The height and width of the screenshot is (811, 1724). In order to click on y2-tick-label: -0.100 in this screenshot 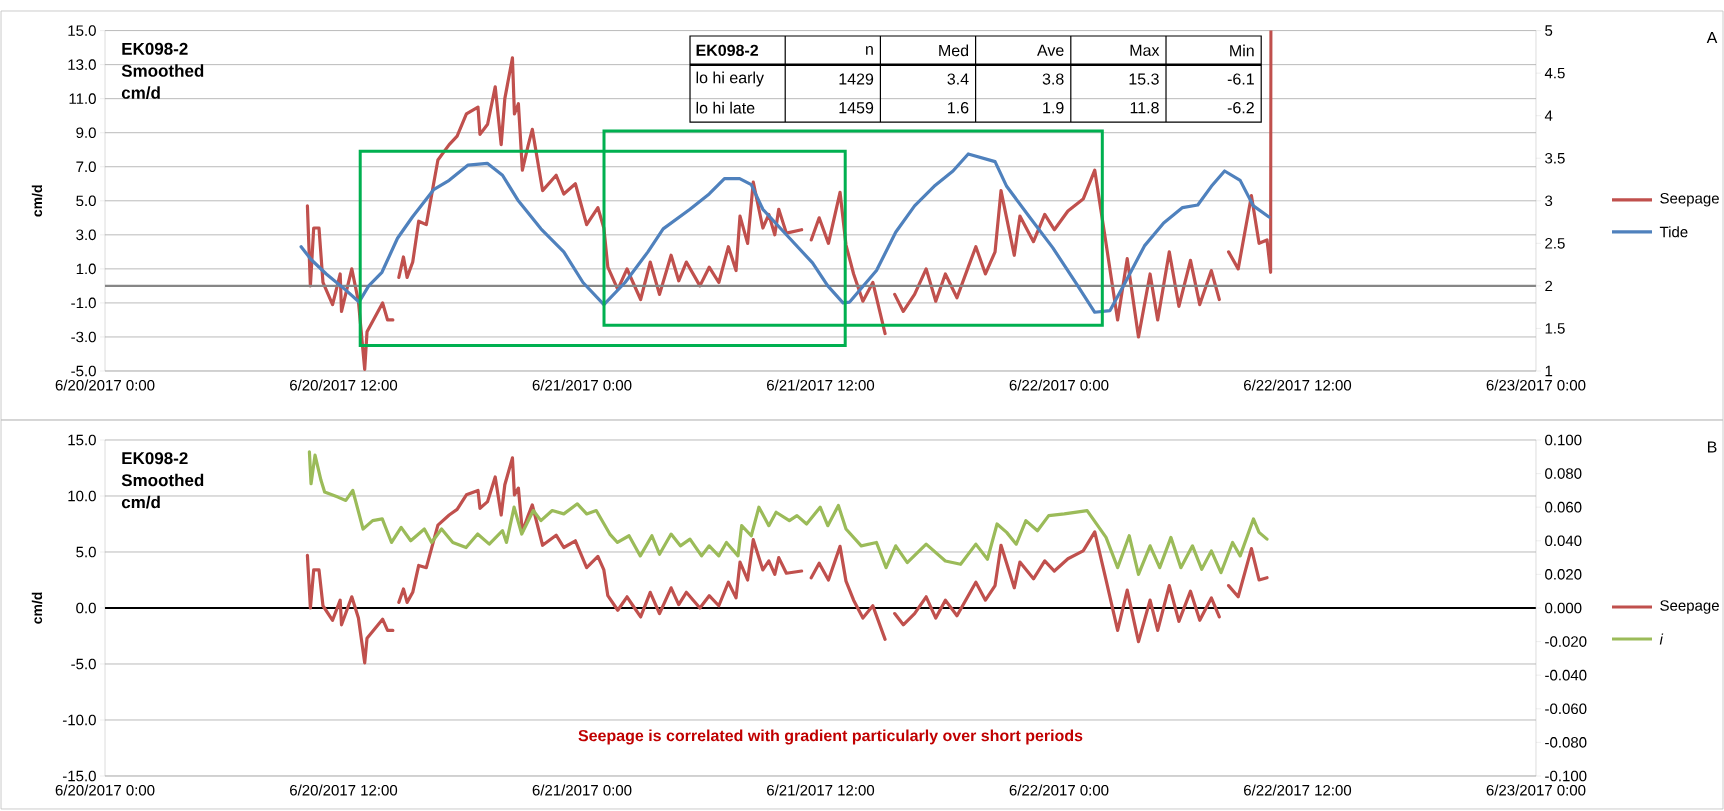, I will do `click(1566, 776)`.